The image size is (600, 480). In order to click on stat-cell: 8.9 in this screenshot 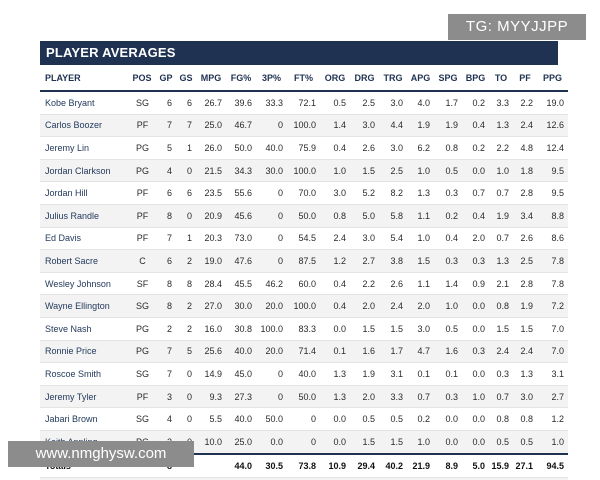, I will do `click(448, 465)`.